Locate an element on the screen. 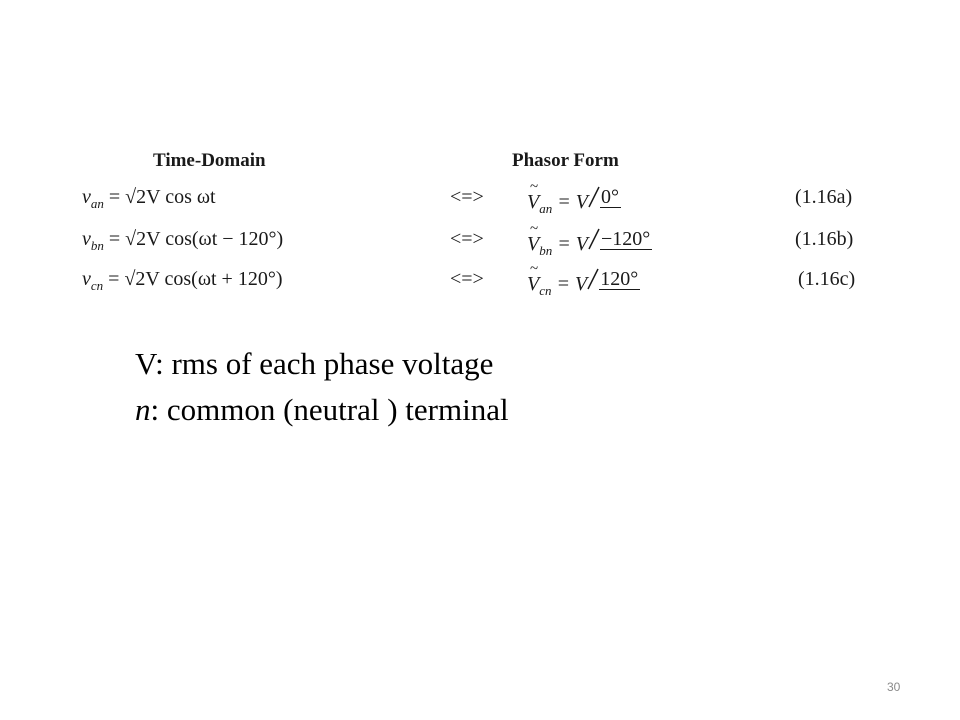  phasor-subscript: an is located at coordinates (546, 208).